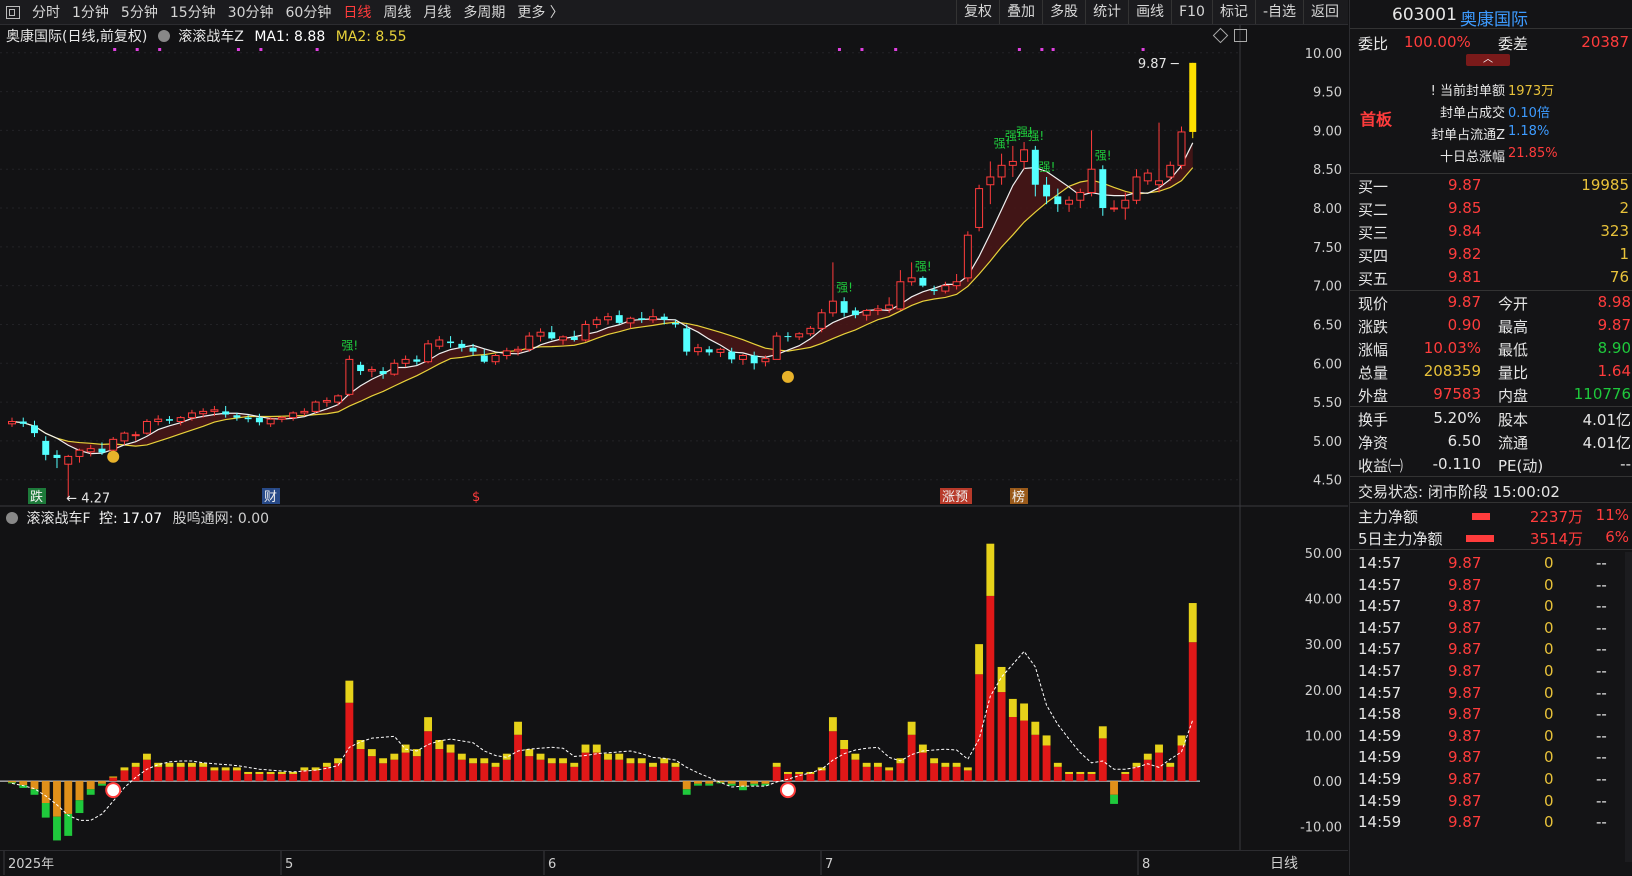  What do you see at coordinates (484, 13) in the screenshot?
I see `period-tab-9: 多周期` at bounding box center [484, 13].